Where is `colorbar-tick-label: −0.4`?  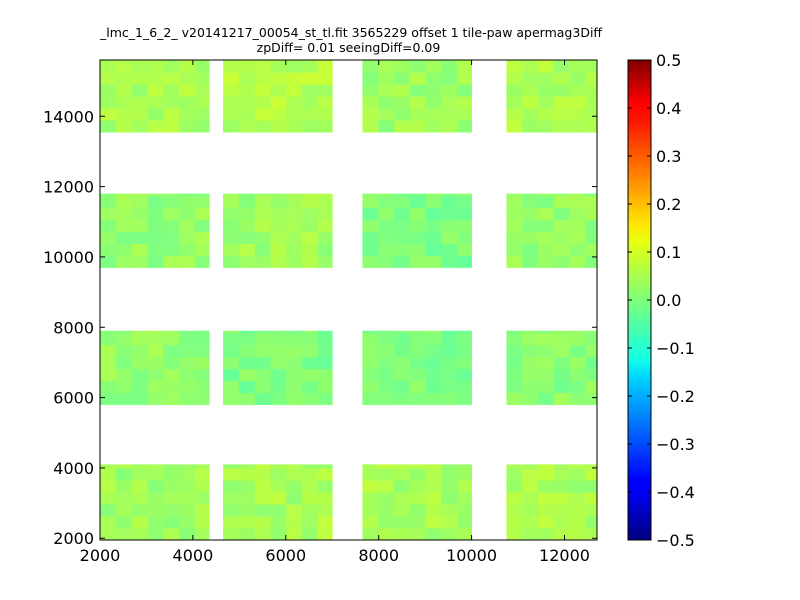 colorbar-tick-label: −0.4 is located at coordinates (675, 492).